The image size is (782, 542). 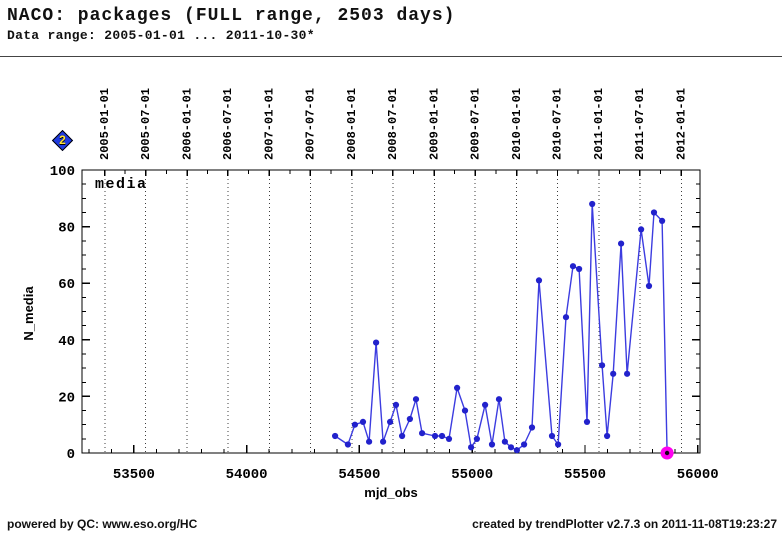 I want to click on x-tick-label: 56000, so click(x=698, y=475).